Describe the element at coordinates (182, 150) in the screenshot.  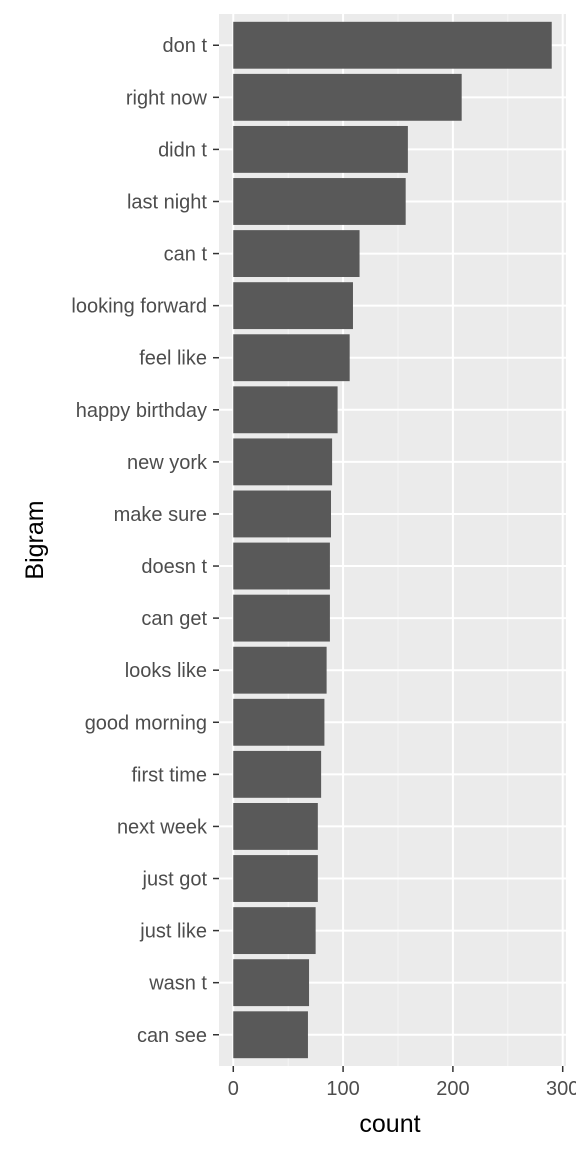
I see `y-tick-label: didn t` at that location.